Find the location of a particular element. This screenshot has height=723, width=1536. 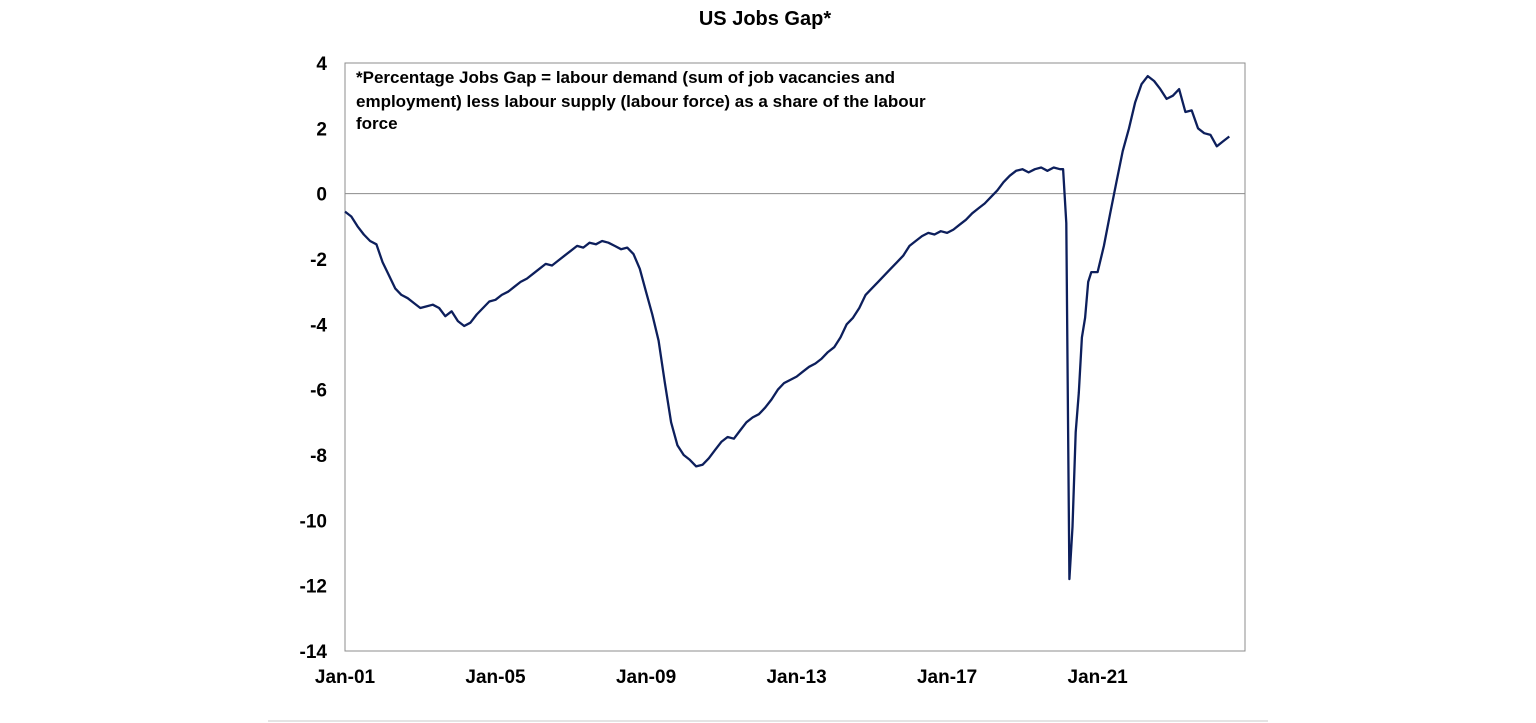

y-tick-label: 0 is located at coordinates (321, 195).